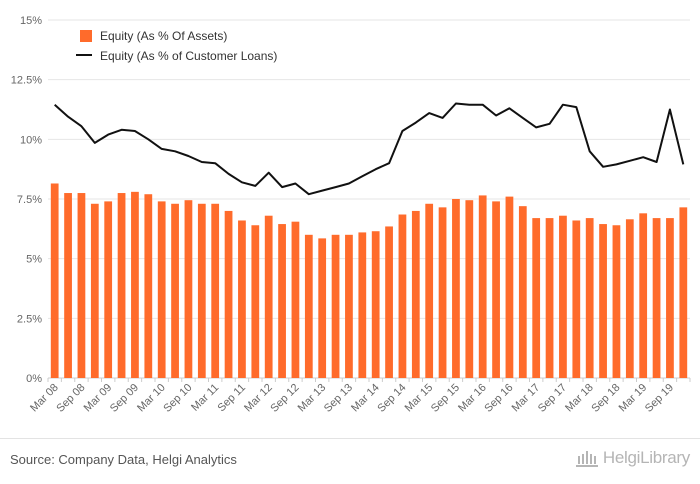  Describe the element at coordinates (205, 398) in the screenshot. I see `x-tick-label: Mar 11` at that location.